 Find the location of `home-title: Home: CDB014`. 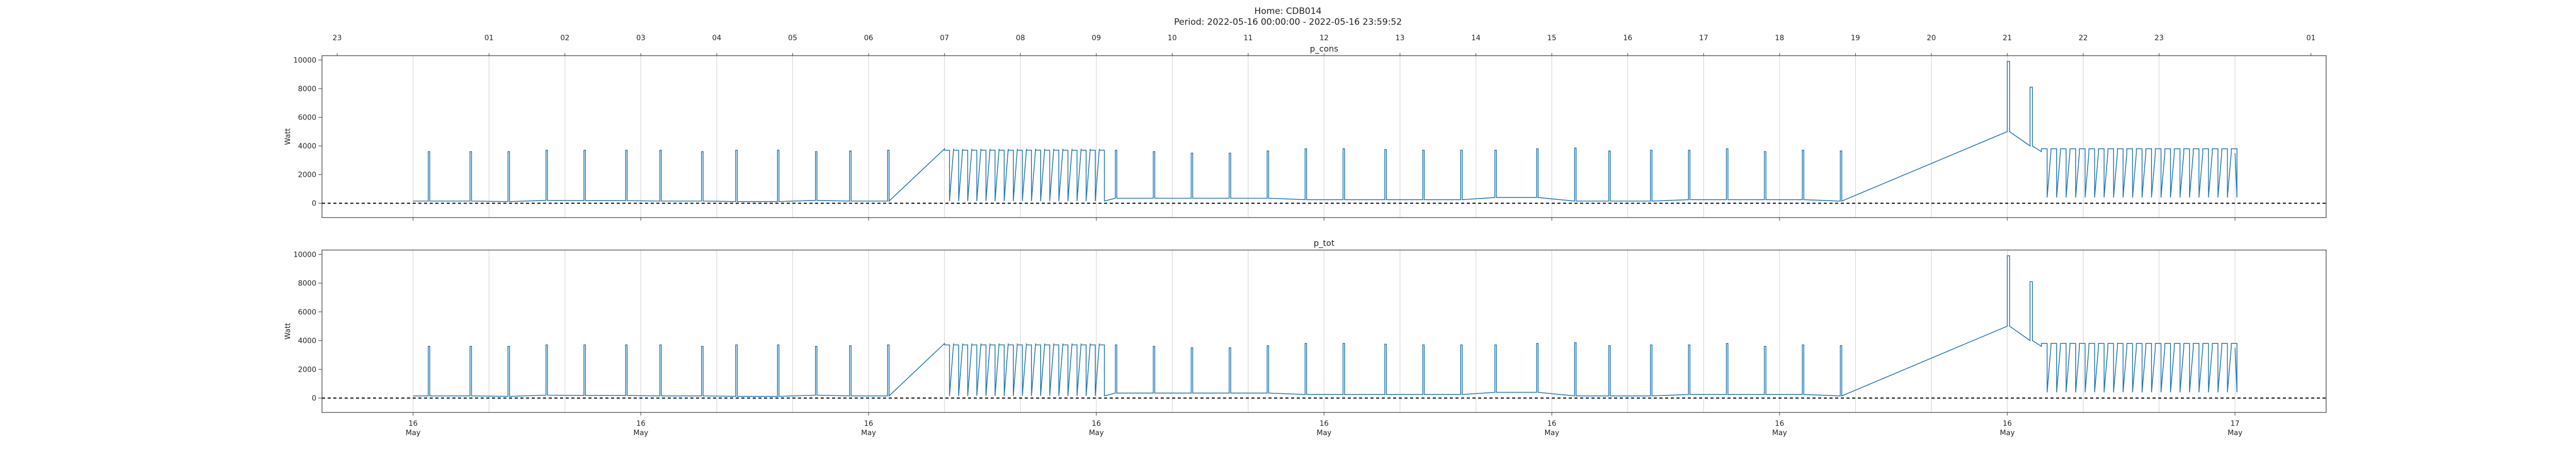

home-title: Home: CDB014 is located at coordinates (1288, 11).